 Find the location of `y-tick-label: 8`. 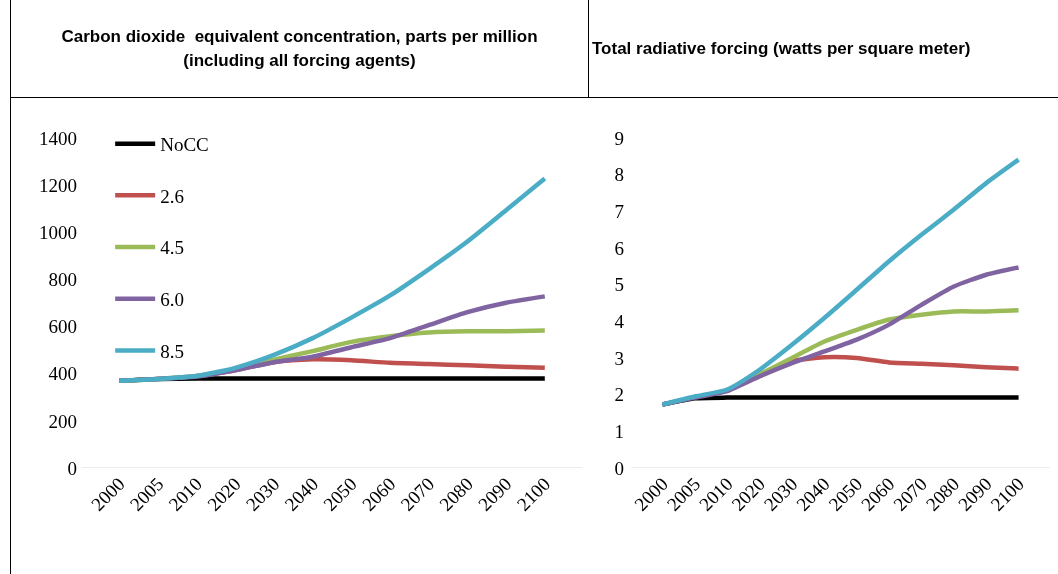

y-tick-label: 8 is located at coordinates (619, 175).